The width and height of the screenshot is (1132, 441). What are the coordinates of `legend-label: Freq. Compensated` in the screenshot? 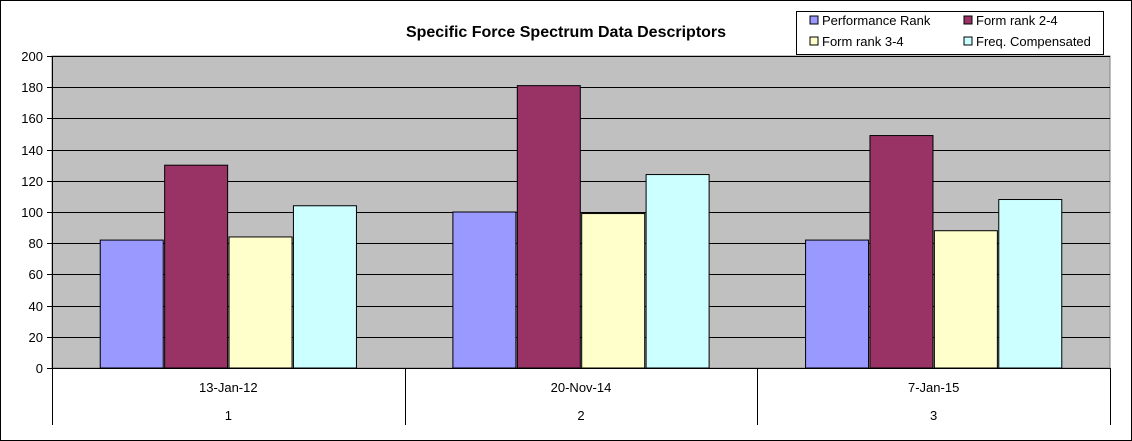 It's located at (1033, 41).